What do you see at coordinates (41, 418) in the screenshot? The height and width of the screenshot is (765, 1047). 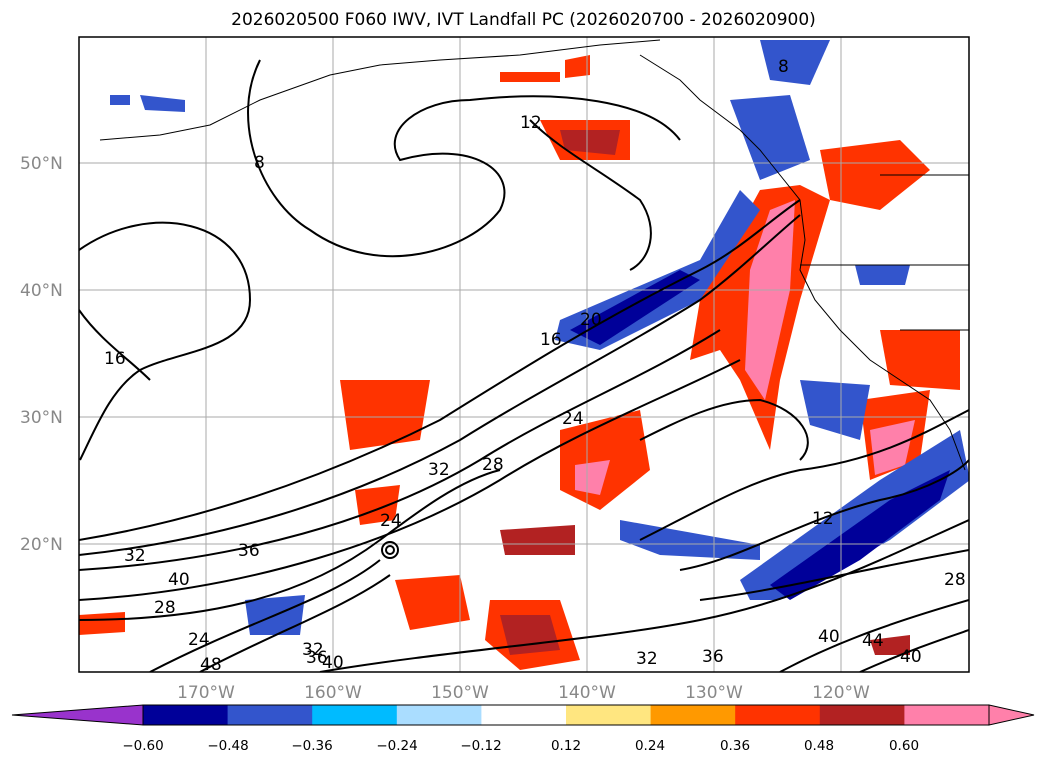 I see `lat-label: 30°N` at bounding box center [41, 418].